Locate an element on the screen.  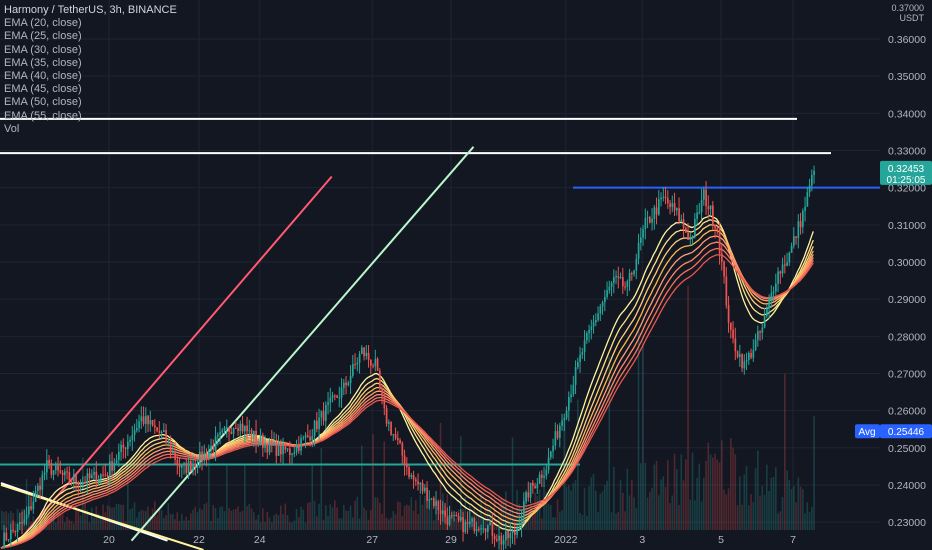
legend-ema-40: EMA (40, close) is located at coordinates (43, 76).